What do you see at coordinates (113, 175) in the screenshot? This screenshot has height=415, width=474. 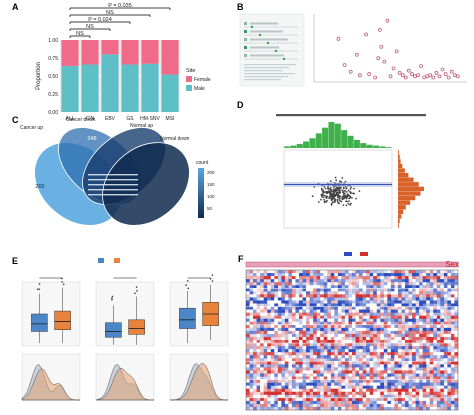 I see `venn-overlap-values` at bounding box center [113, 175].